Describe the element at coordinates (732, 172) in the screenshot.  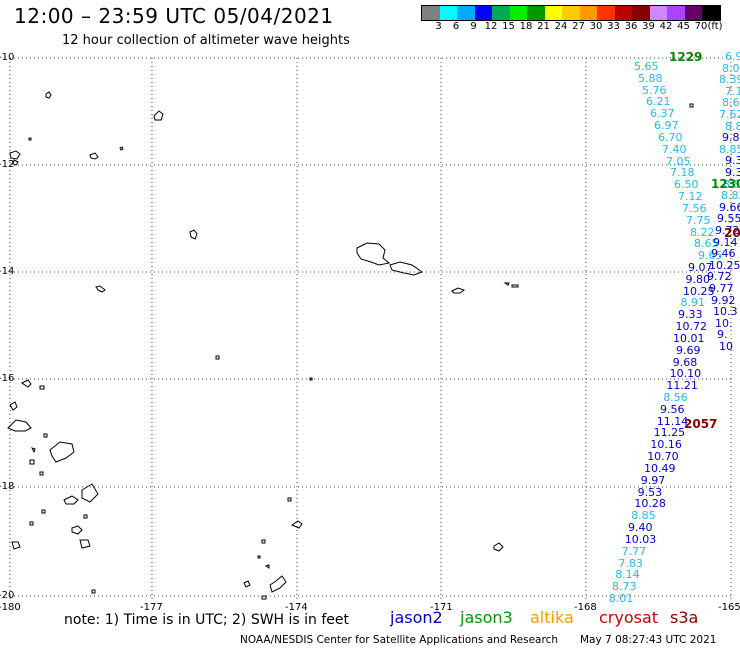
I see `wave-height-reading: 9.31` at that location.